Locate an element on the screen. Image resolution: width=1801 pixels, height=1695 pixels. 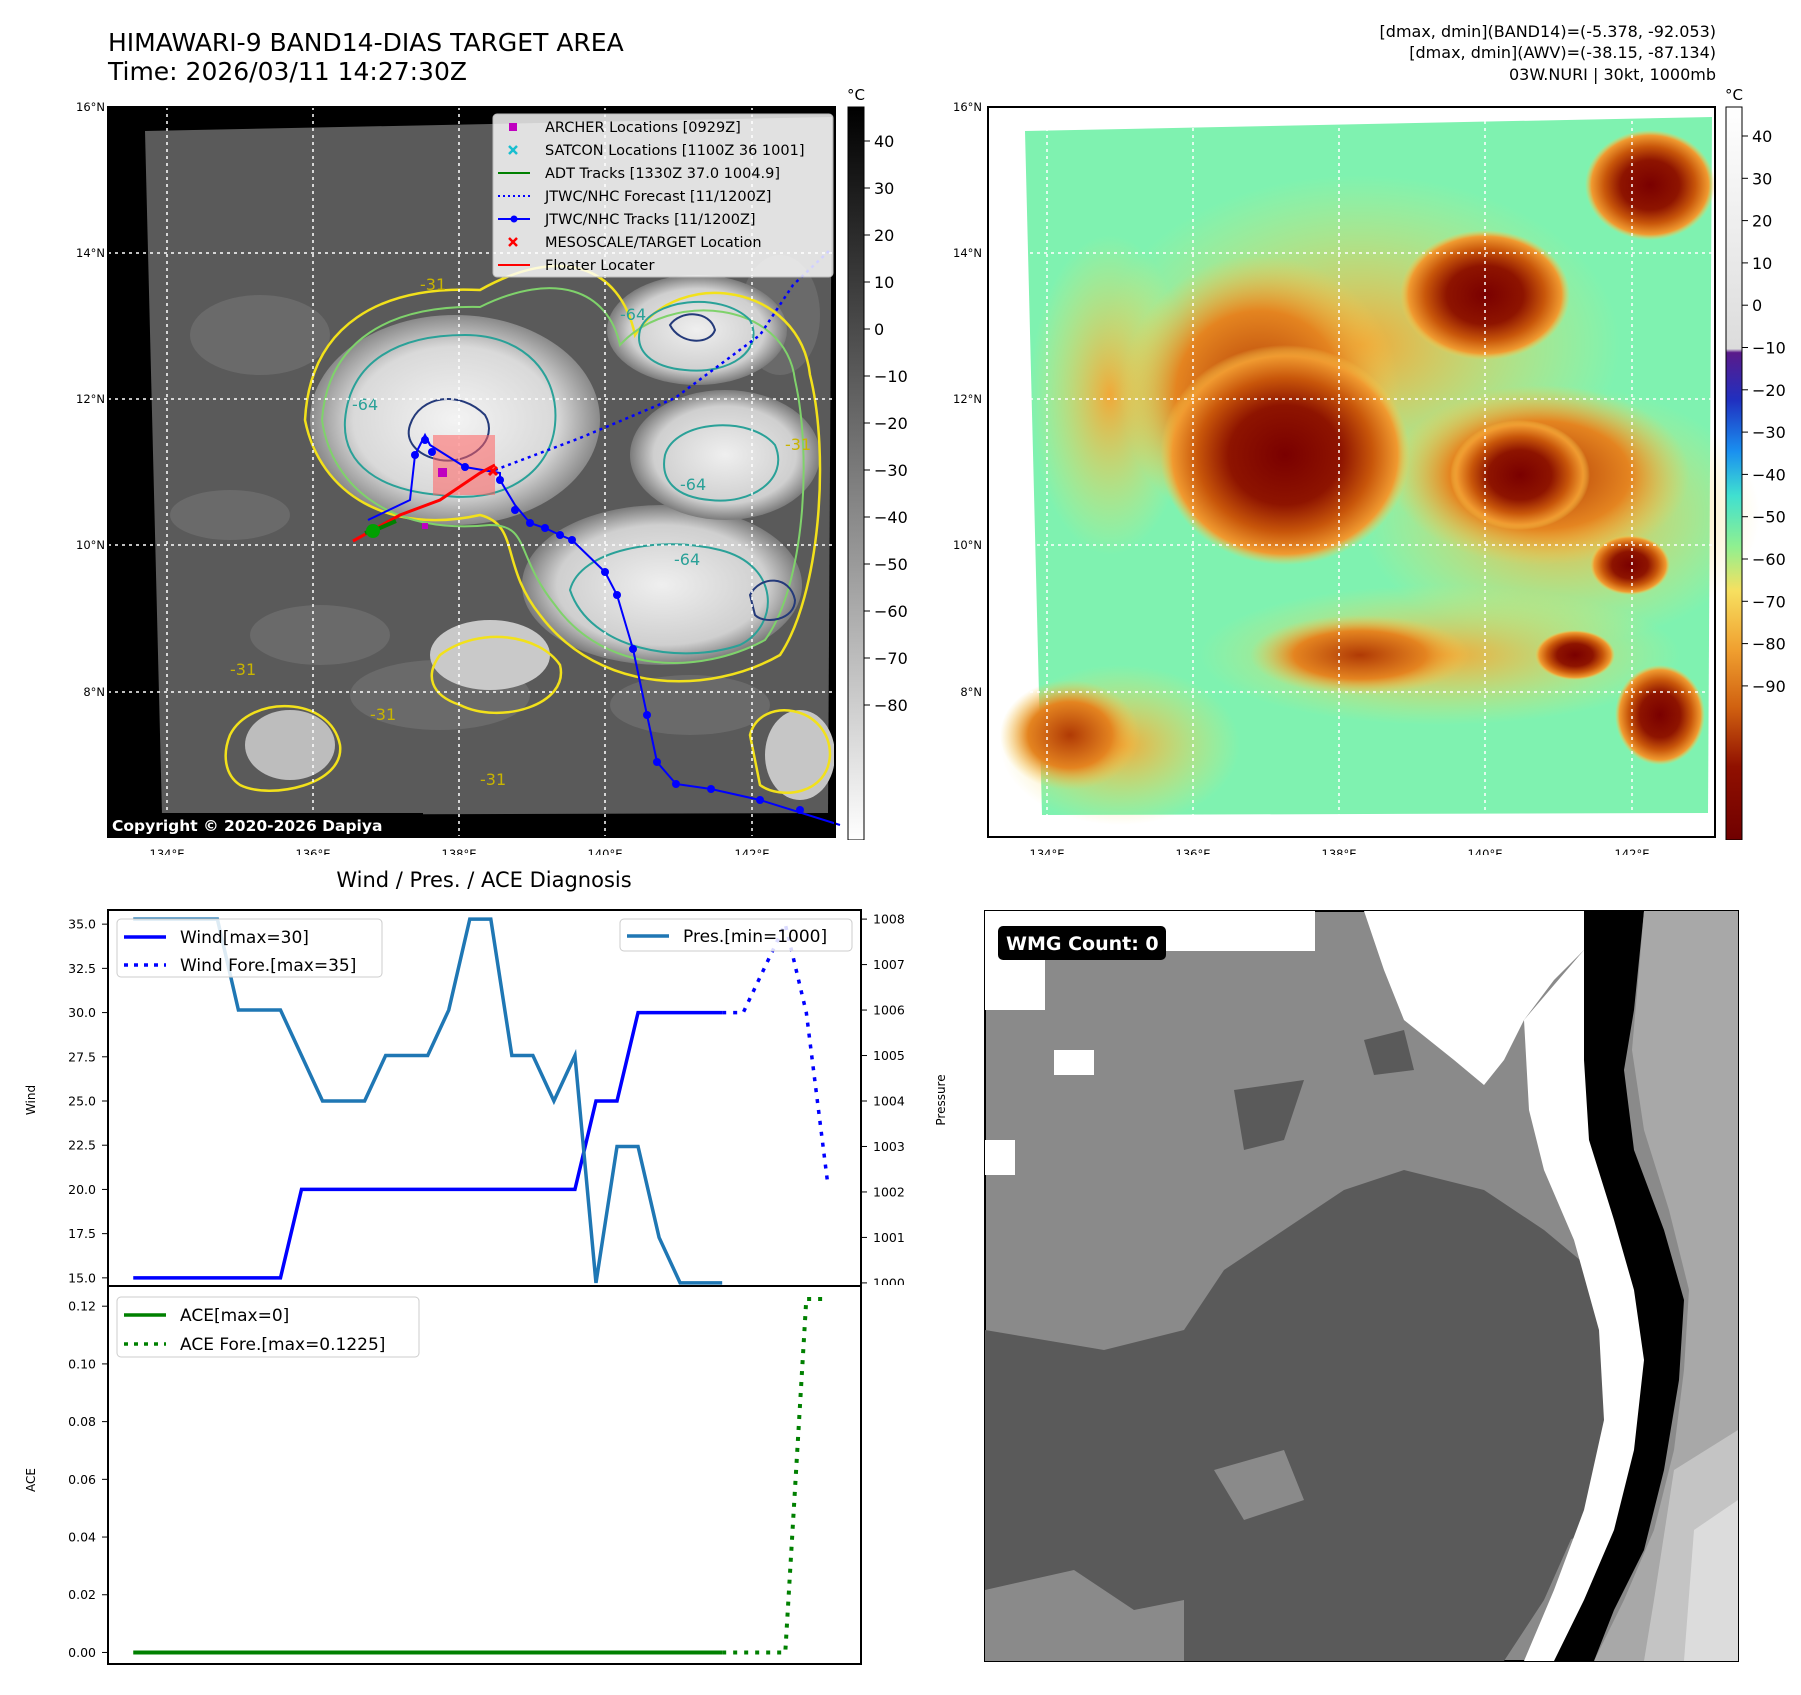
pressure-tick: 1008 is located at coordinates (889, 919).